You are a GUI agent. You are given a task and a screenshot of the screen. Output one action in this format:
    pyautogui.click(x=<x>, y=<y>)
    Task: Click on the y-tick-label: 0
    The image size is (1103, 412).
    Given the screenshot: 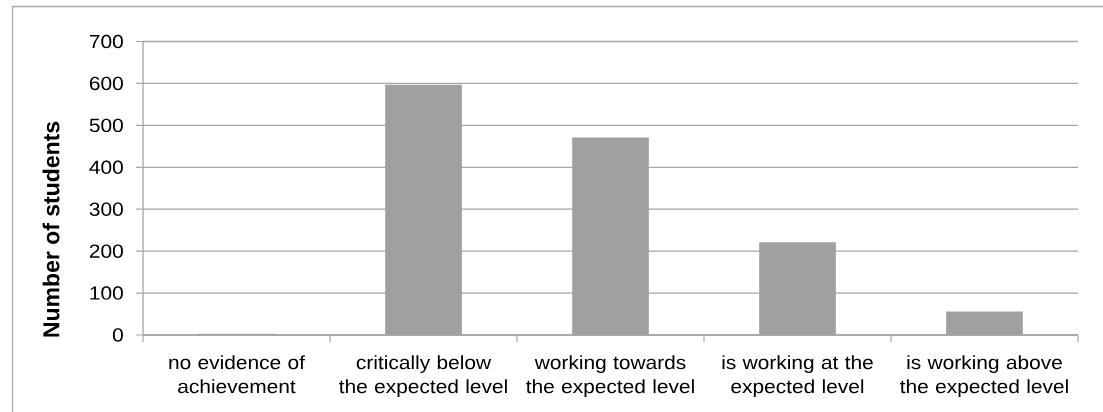 What is the action you would take?
    pyautogui.click(x=117, y=335)
    